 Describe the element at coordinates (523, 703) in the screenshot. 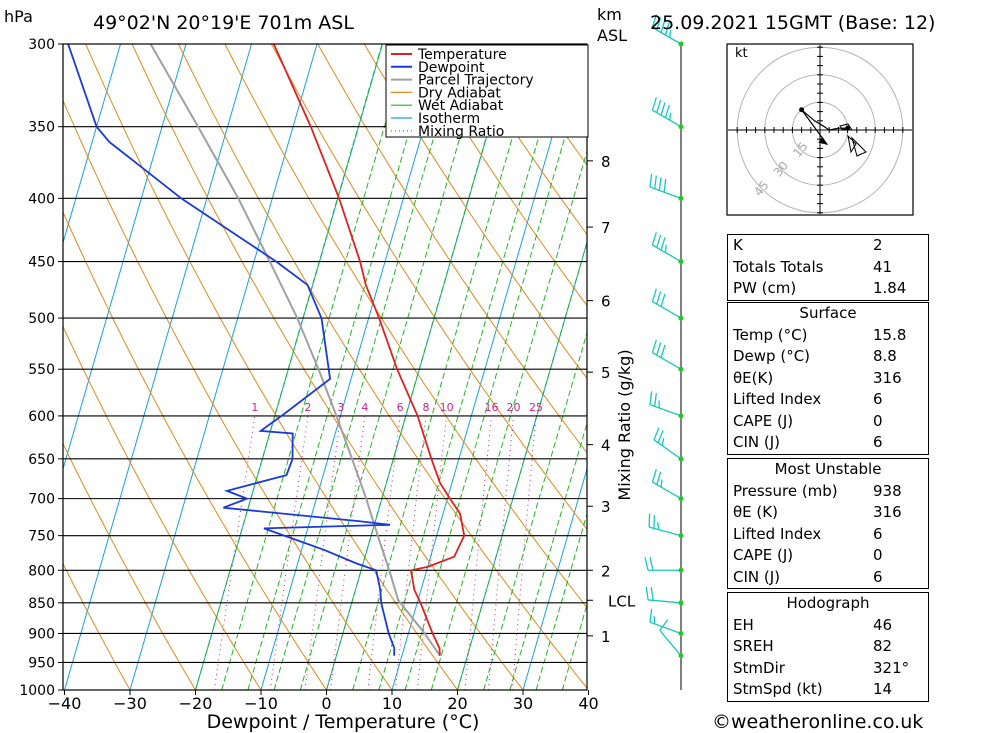

I see `temperature-tick-label: 30` at that location.